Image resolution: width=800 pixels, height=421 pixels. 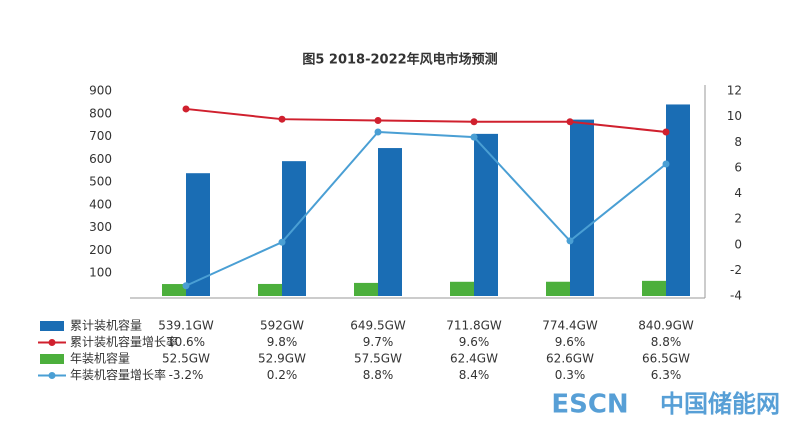 I want to click on table-cell: 8.4%, so click(x=474, y=375).